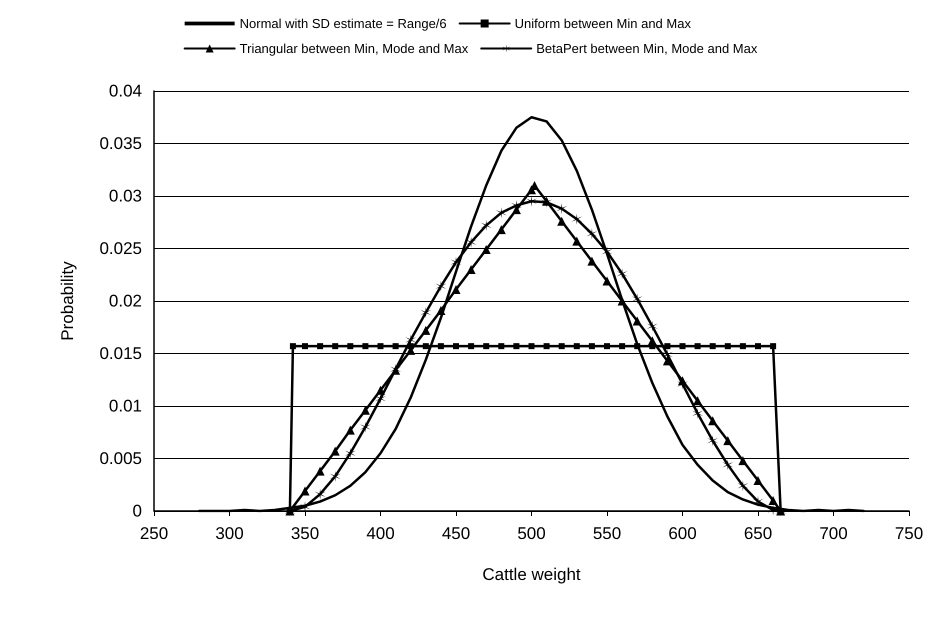  What do you see at coordinates (305, 533) in the screenshot?
I see `x-tick-label: 350` at bounding box center [305, 533].